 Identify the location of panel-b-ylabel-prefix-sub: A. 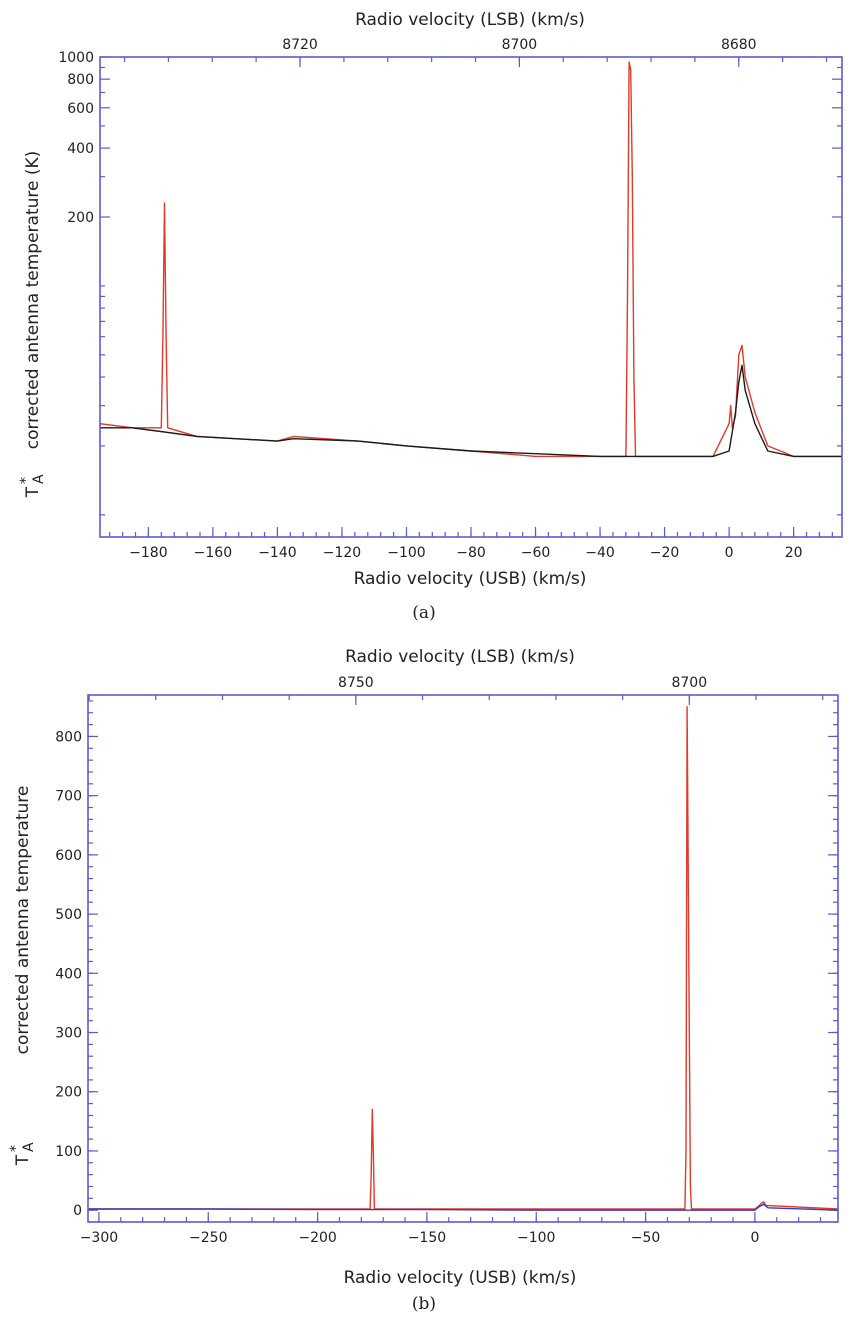
(29, 1147).